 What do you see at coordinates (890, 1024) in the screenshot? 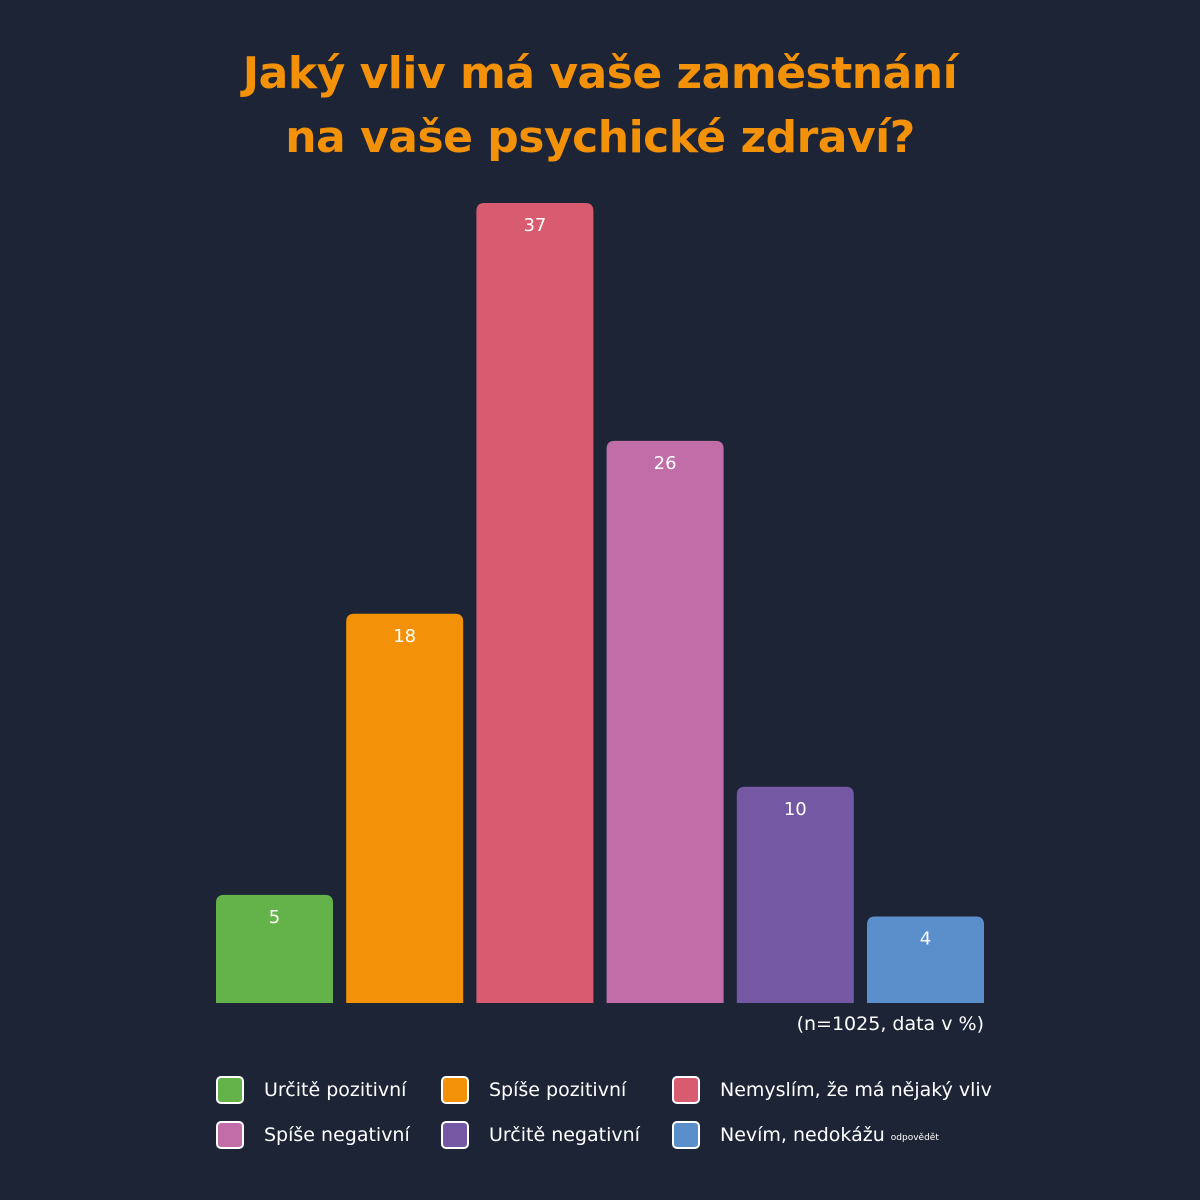
I see `sample-note: (n=1025, data v %)` at bounding box center [890, 1024].